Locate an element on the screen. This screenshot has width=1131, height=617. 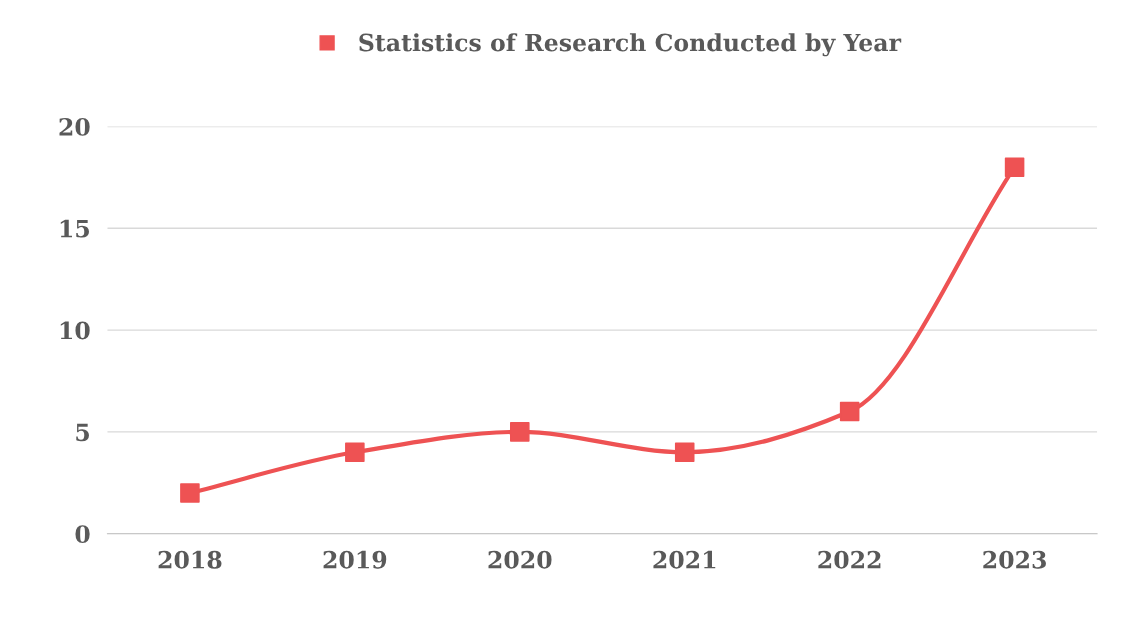
x-tick-label: 2018 is located at coordinates (190, 559).